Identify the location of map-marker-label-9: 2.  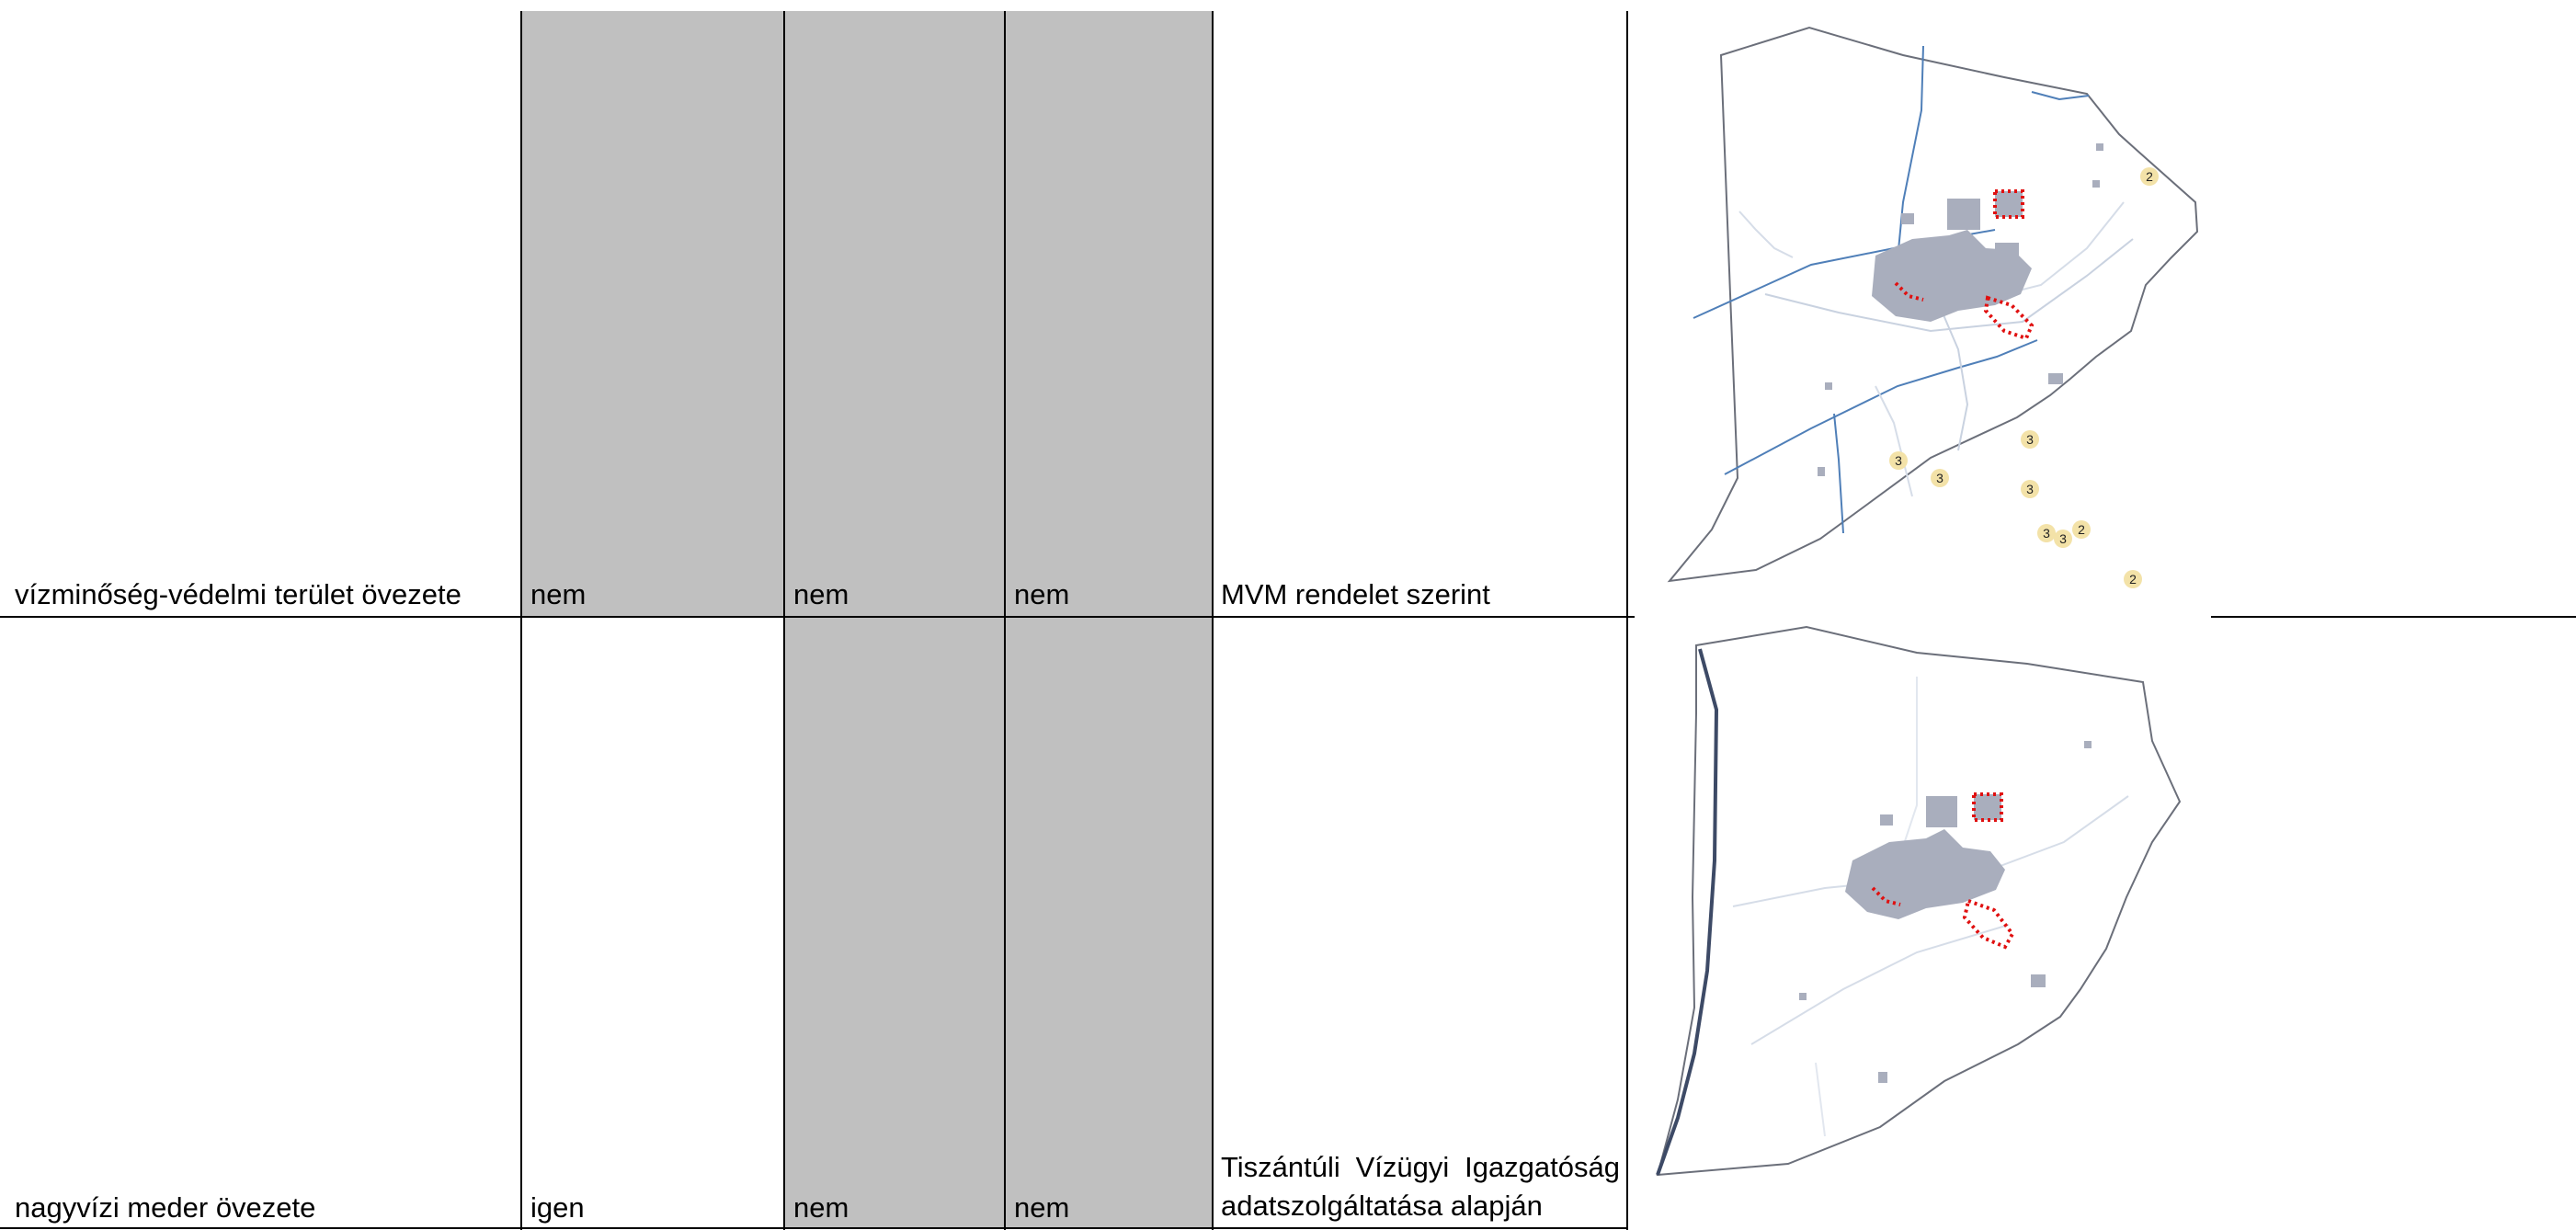
(2133, 579).